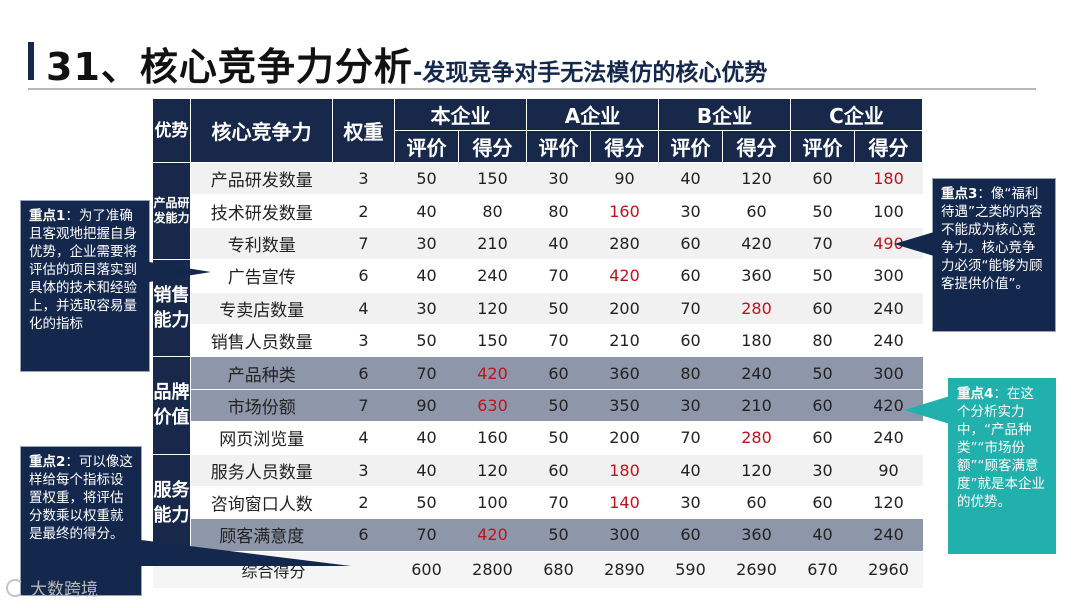 This screenshot has height=608, width=1080. I want to click on callout-point3-head: 重点3, so click(959, 194).